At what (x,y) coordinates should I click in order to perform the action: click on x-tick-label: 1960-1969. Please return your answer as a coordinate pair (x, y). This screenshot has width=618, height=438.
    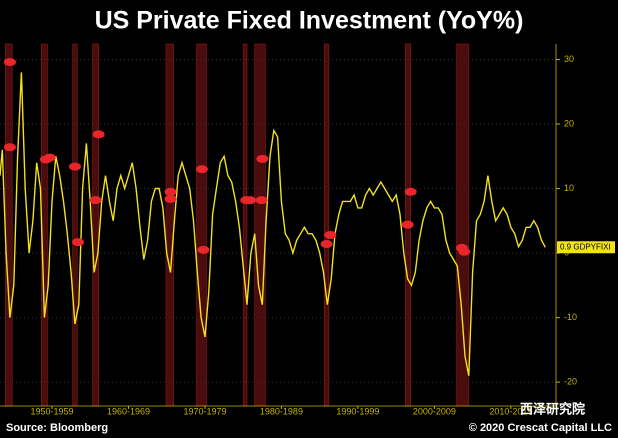
    Looking at the image, I should click on (128, 411).